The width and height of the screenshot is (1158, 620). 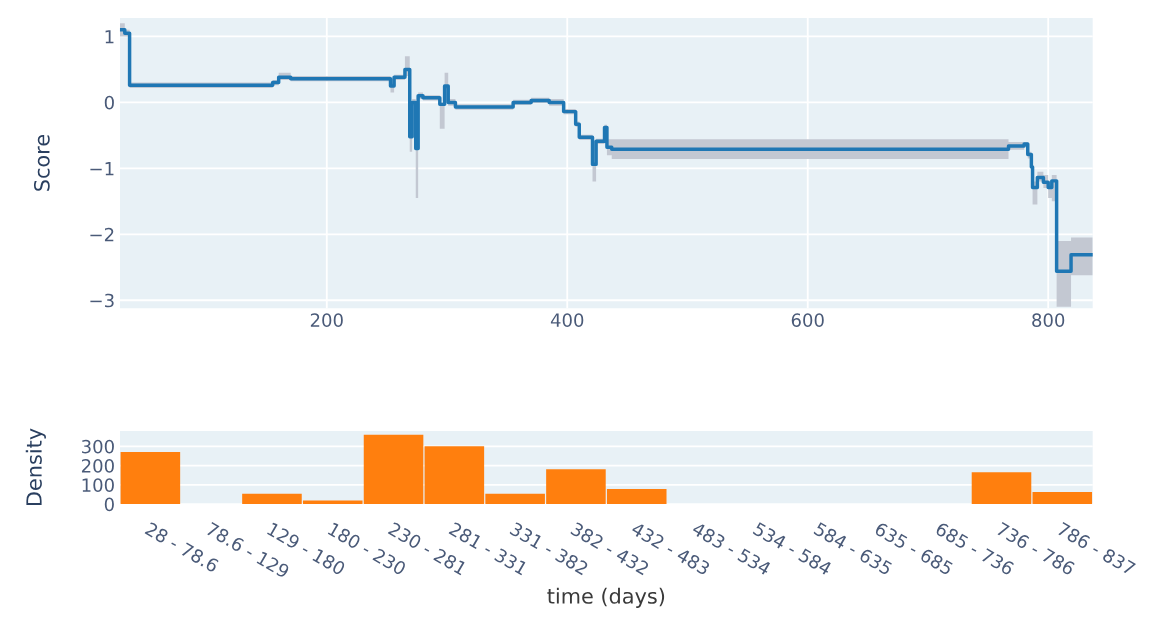 I want to click on x-tick-label: 800, so click(x=1048, y=320).